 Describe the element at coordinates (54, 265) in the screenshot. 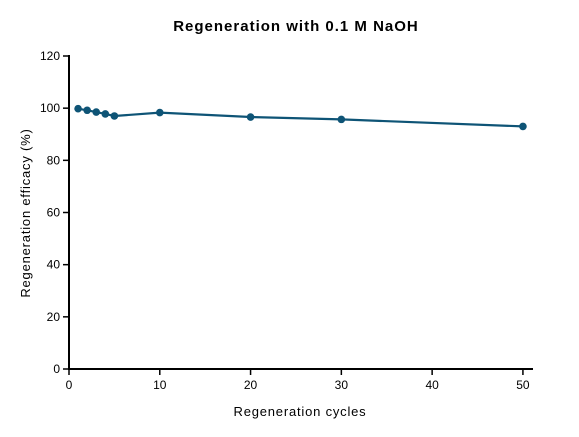

I see `y-tick-label: 40` at that location.